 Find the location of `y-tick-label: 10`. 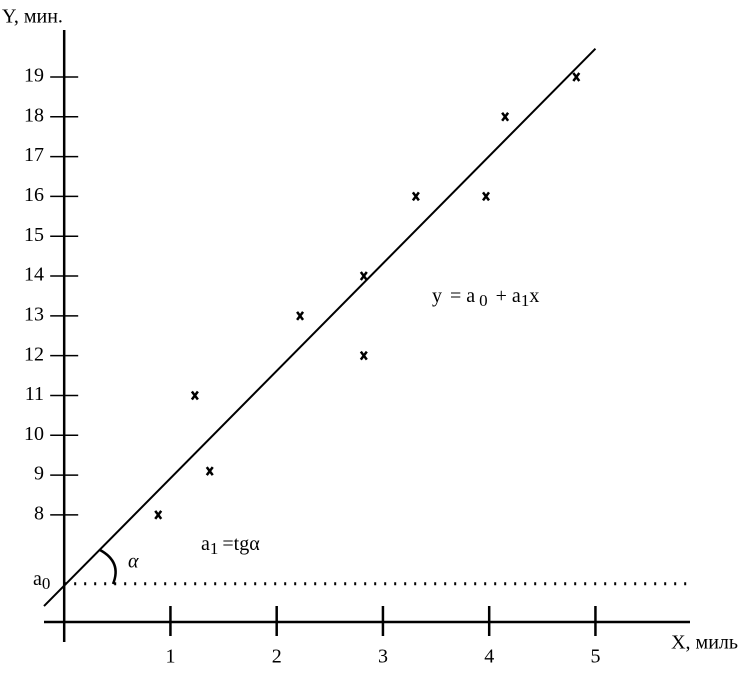

y-tick-label: 10 is located at coordinates (34, 434).